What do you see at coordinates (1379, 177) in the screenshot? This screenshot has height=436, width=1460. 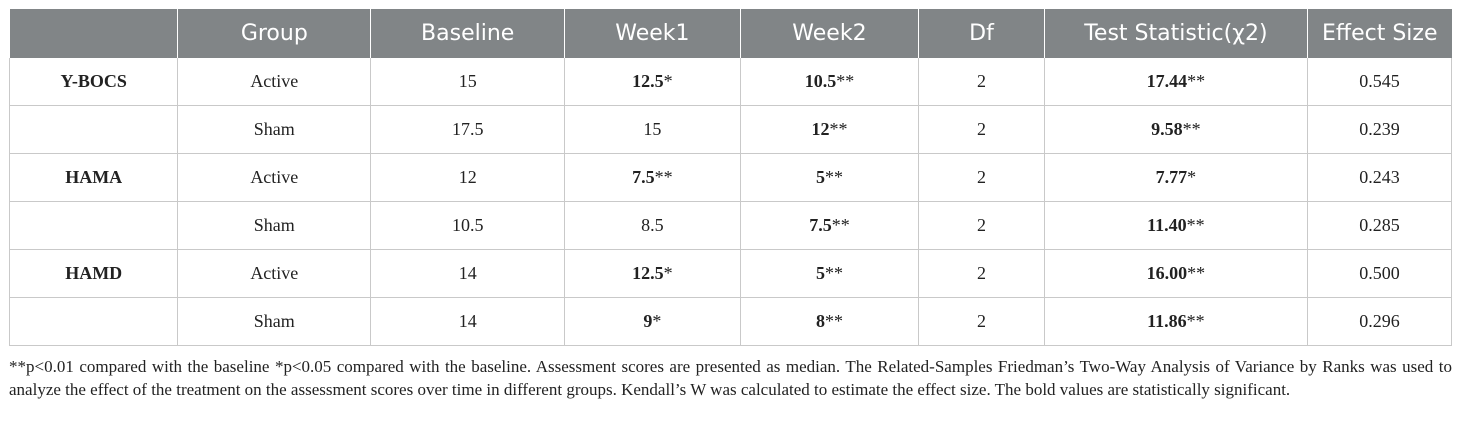 I see `effect-size-cell: 0.243` at bounding box center [1379, 177].